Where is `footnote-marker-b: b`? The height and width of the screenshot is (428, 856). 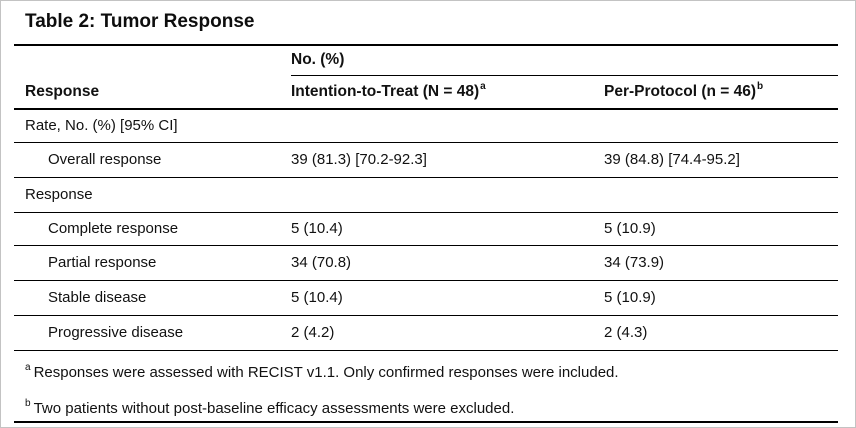 footnote-marker-b: b is located at coordinates (760, 87).